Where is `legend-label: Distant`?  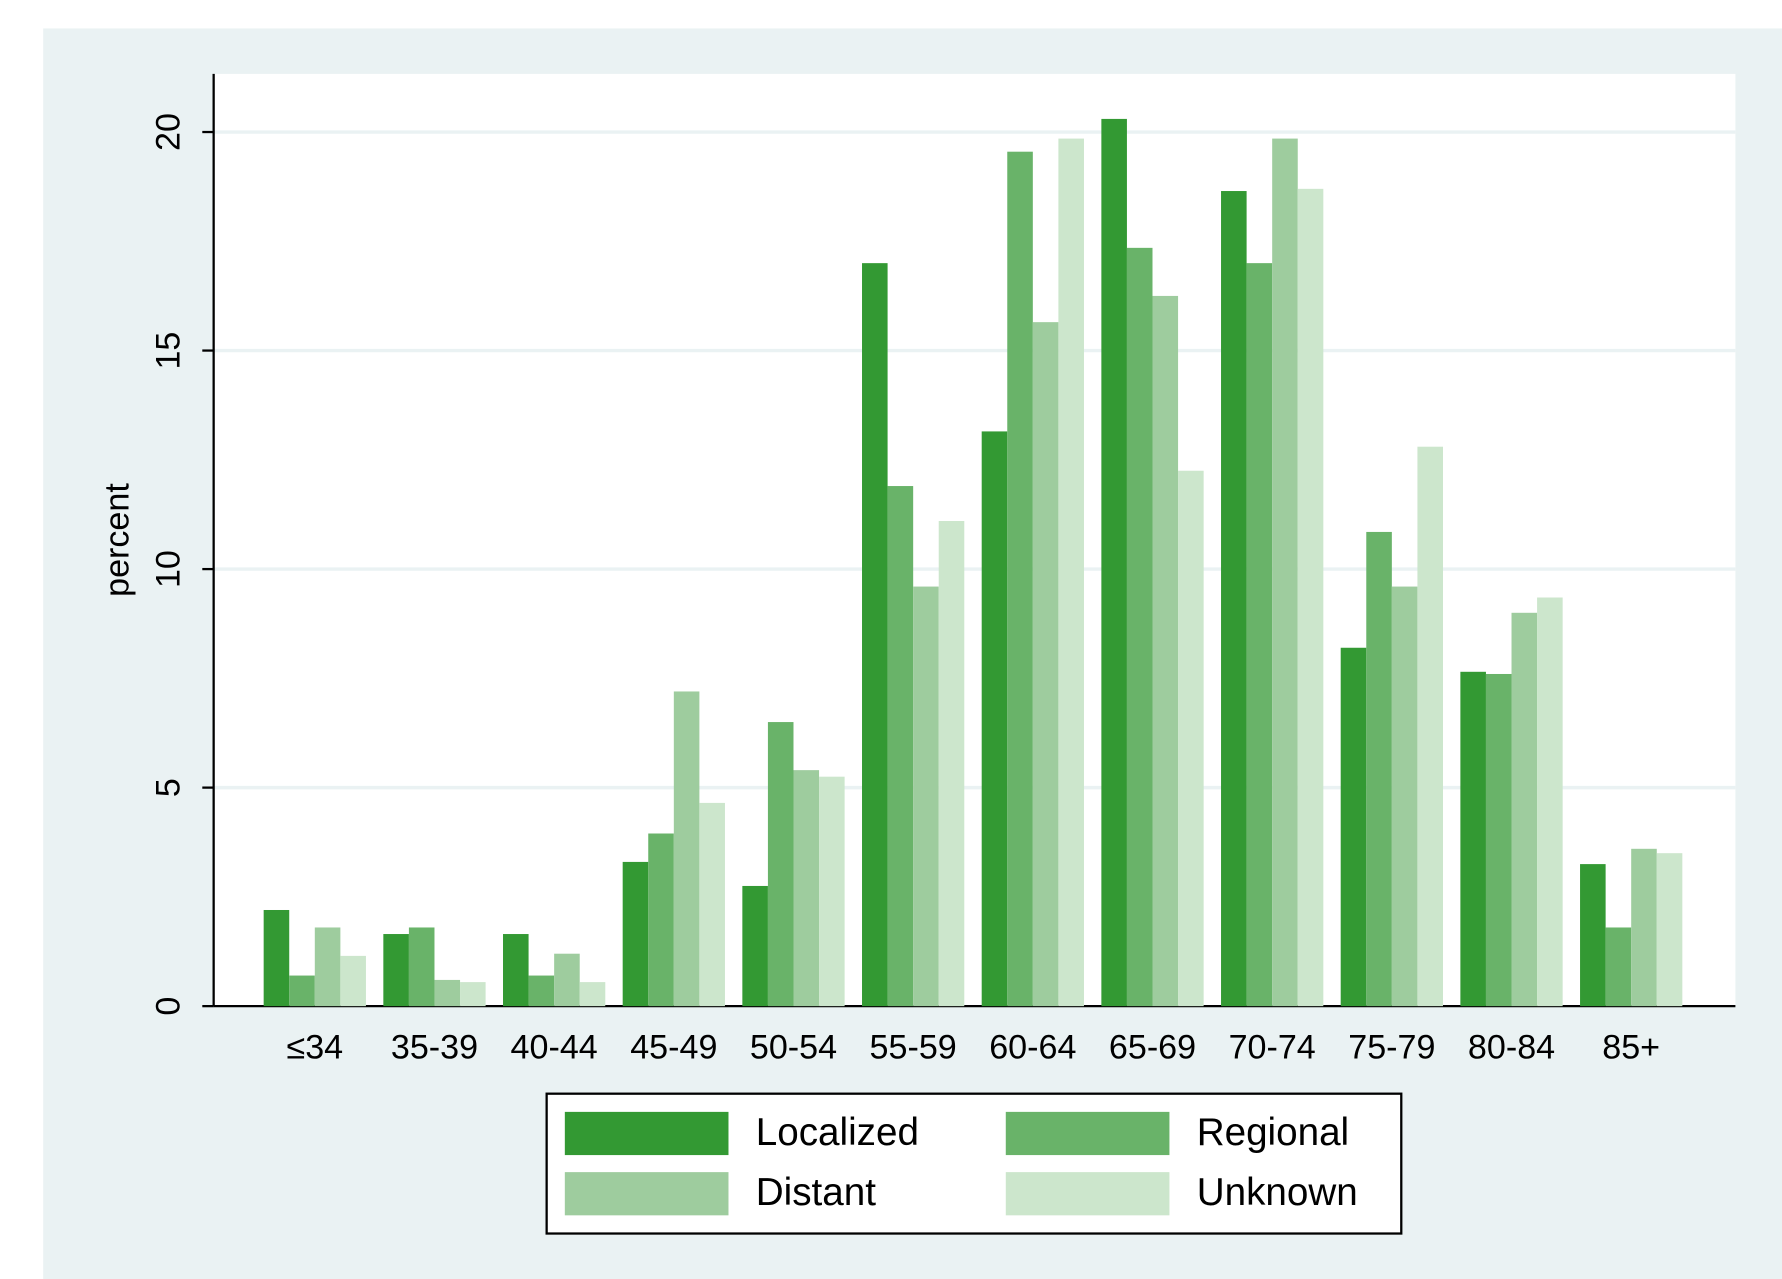
legend-label: Distant is located at coordinates (816, 1192).